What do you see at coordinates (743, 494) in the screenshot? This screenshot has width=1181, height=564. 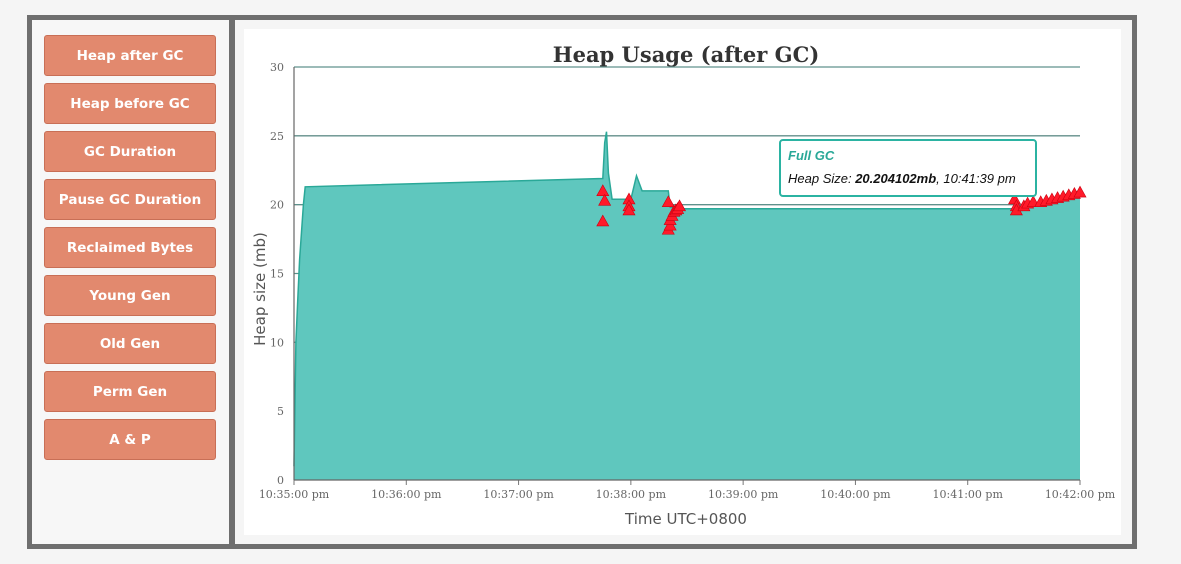 I see `x-tick-label-4: 10:39:00 pm` at bounding box center [743, 494].